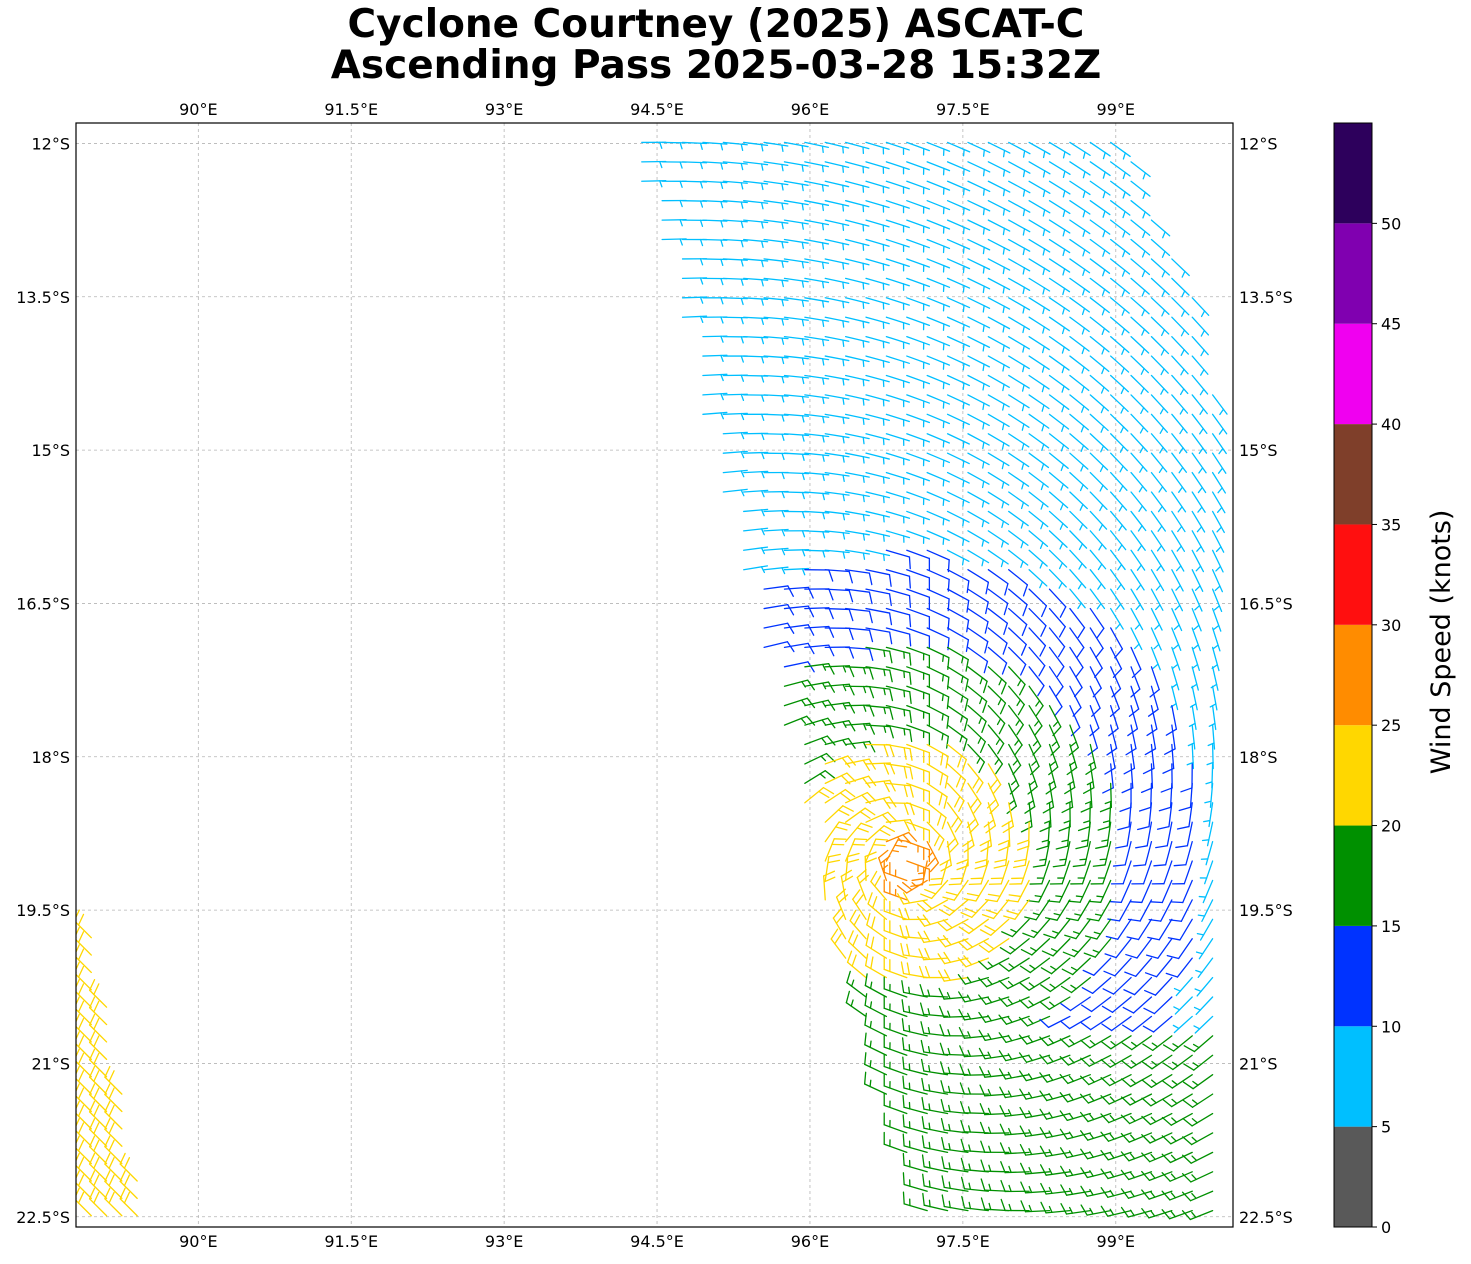  What do you see at coordinates (810, 109) in the screenshot?
I see `x-tick-label-top: 96°E` at bounding box center [810, 109].